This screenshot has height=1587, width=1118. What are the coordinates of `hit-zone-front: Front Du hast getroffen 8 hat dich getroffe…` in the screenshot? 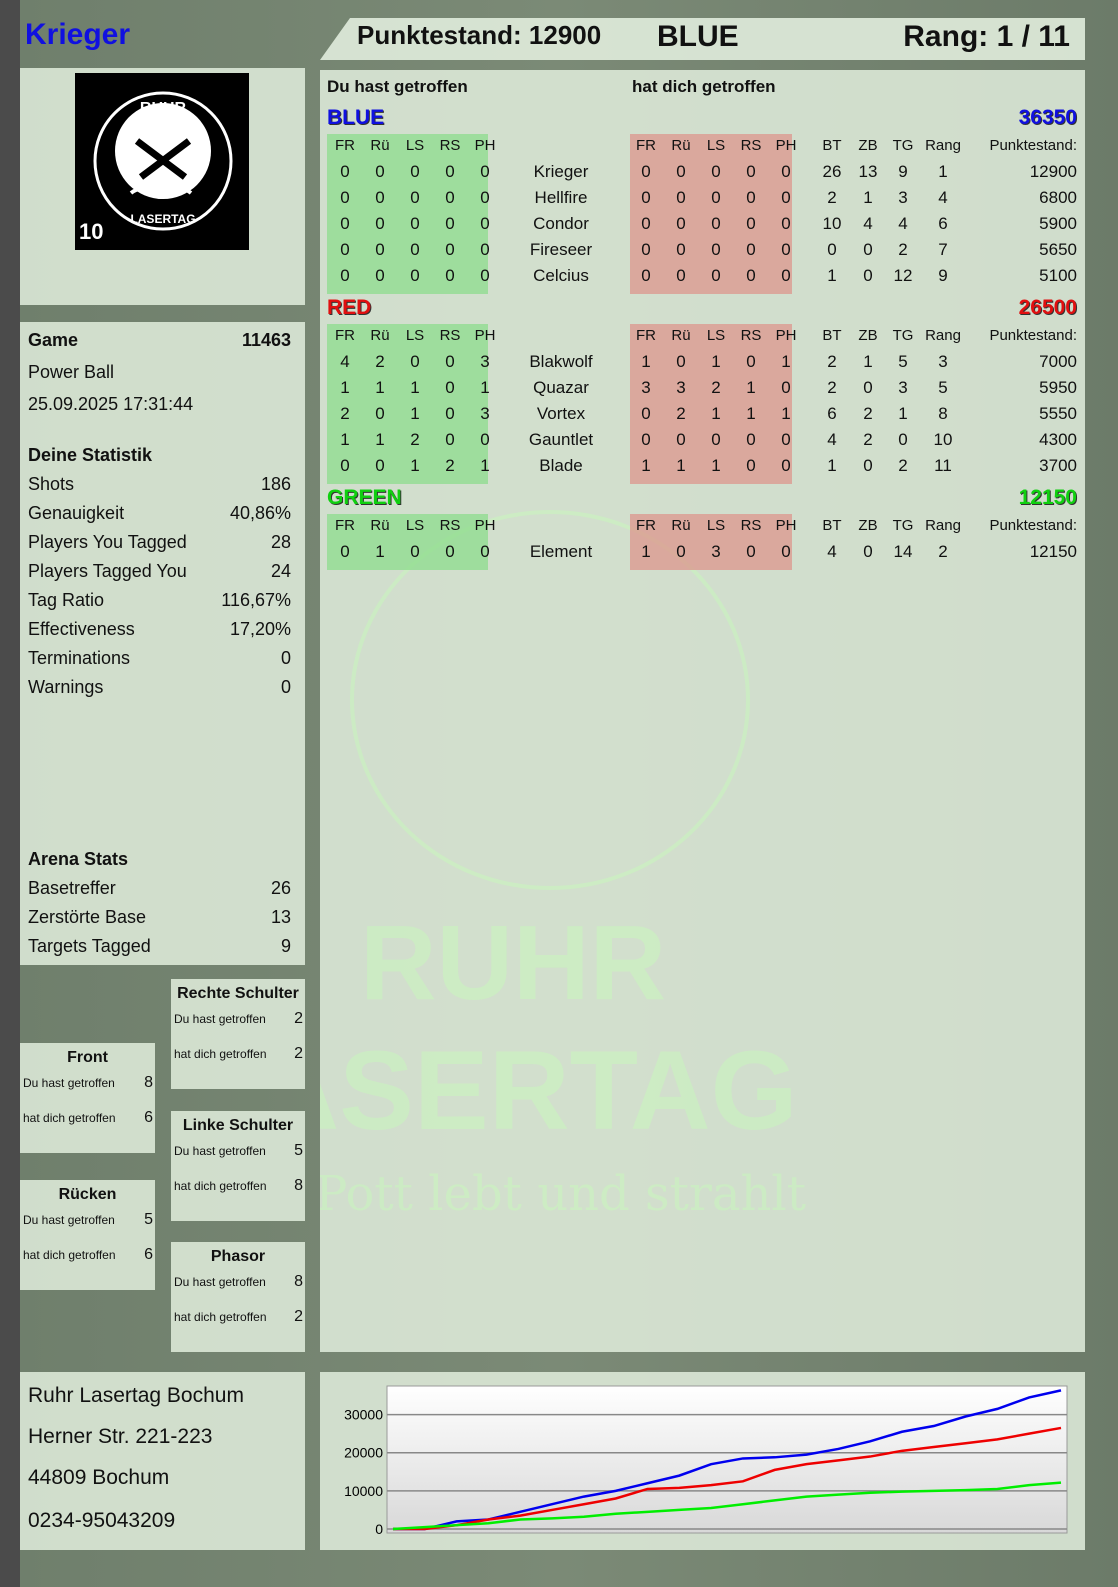 It's located at (87, 1098).